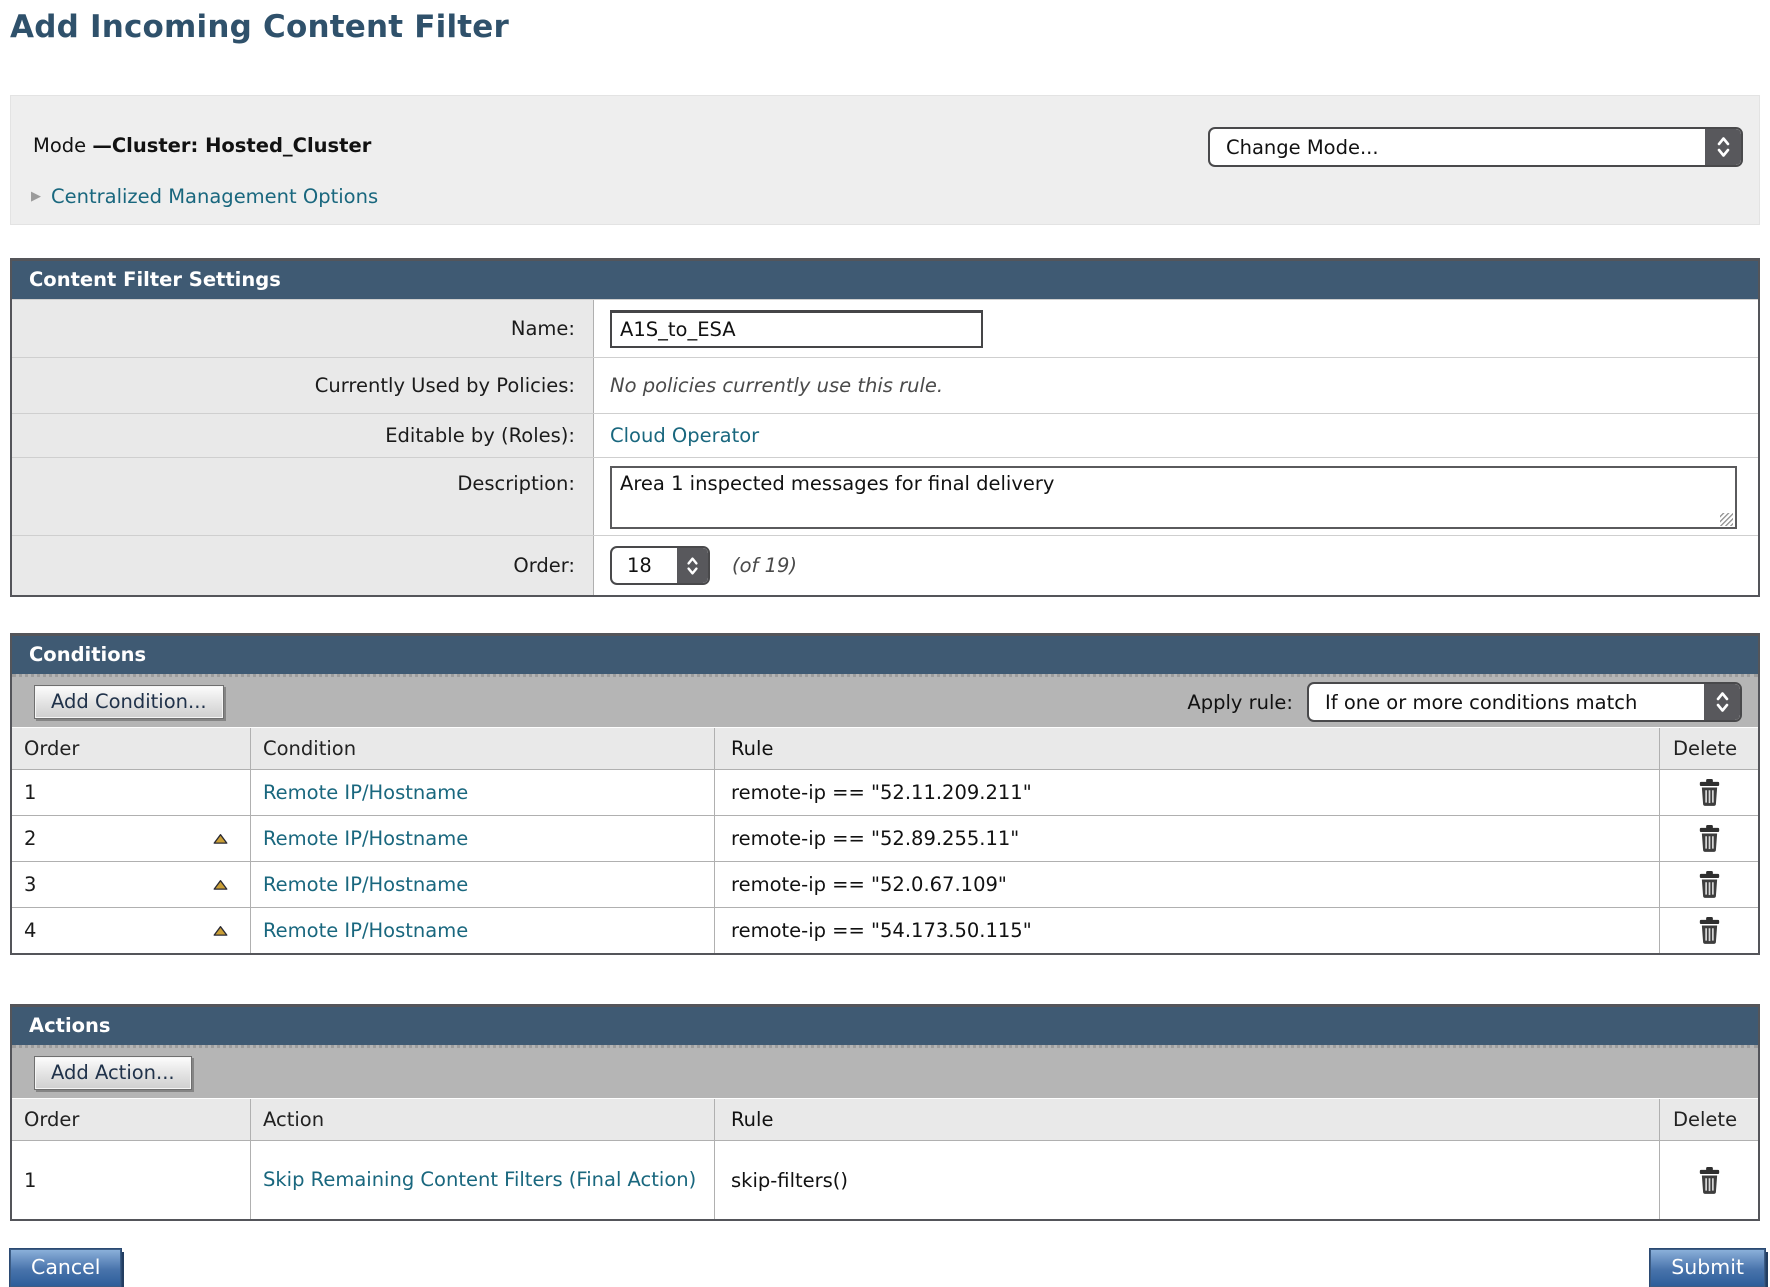 The height and width of the screenshot is (1287, 1770). I want to click on centralized-management-options-link: Centralized Management Options, so click(215, 196).